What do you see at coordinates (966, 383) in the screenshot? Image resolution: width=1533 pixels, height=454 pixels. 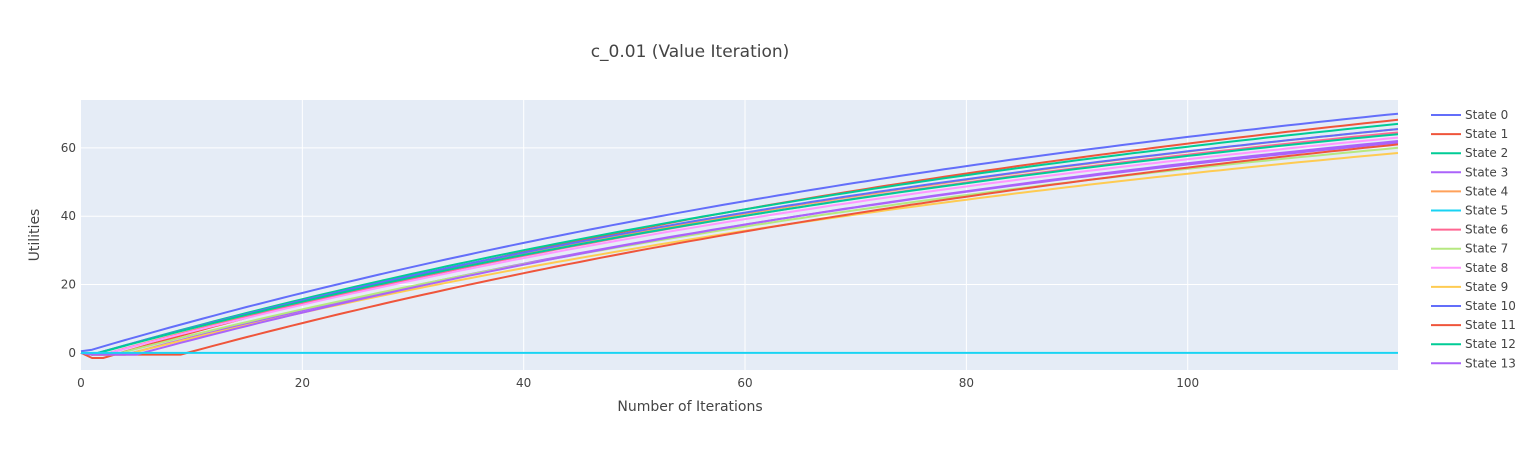 I see `x-tick-label-4: 80` at bounding box center [966, 383].